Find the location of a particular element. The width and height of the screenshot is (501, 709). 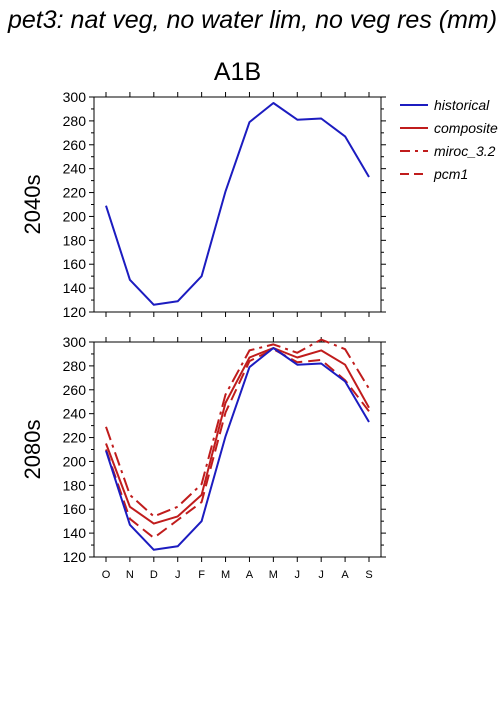

legend-label-historical: historical is located at coordinates (462, 105).